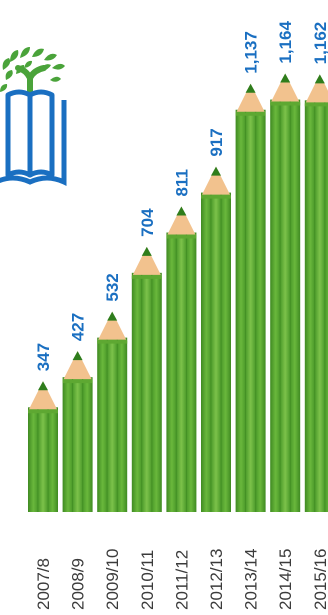  I want to click on pencil-wood-tip, so click(317, 88).